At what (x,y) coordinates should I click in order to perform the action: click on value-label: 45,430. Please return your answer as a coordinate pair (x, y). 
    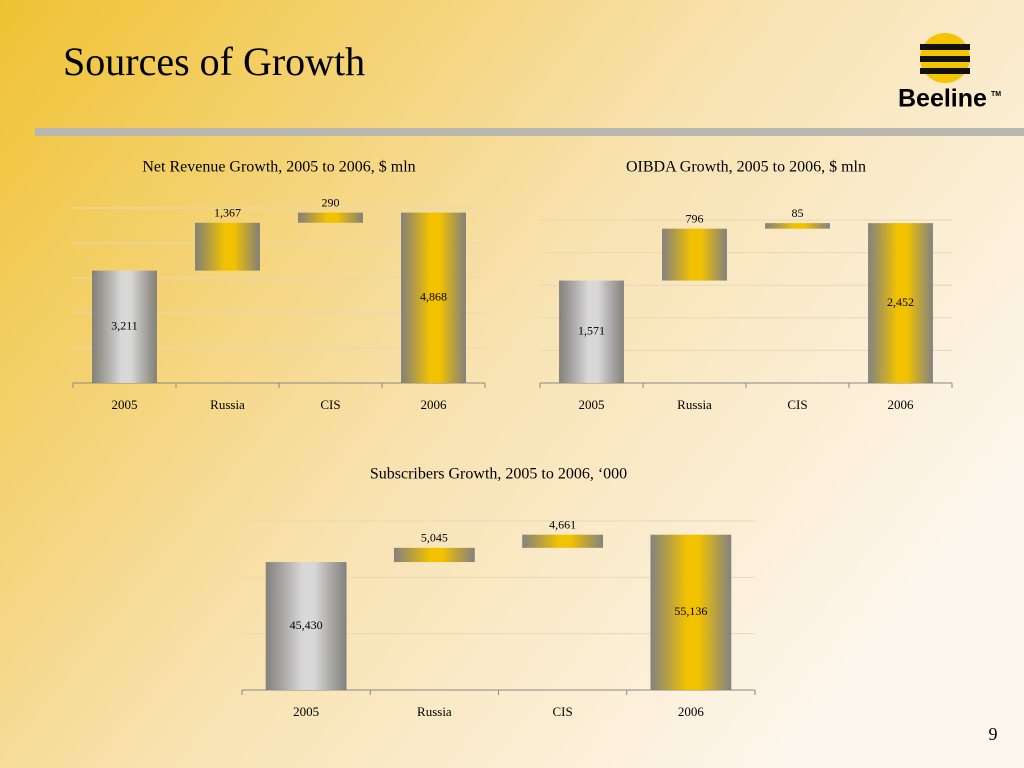
    Looking at the image, I should click on (306, 625).